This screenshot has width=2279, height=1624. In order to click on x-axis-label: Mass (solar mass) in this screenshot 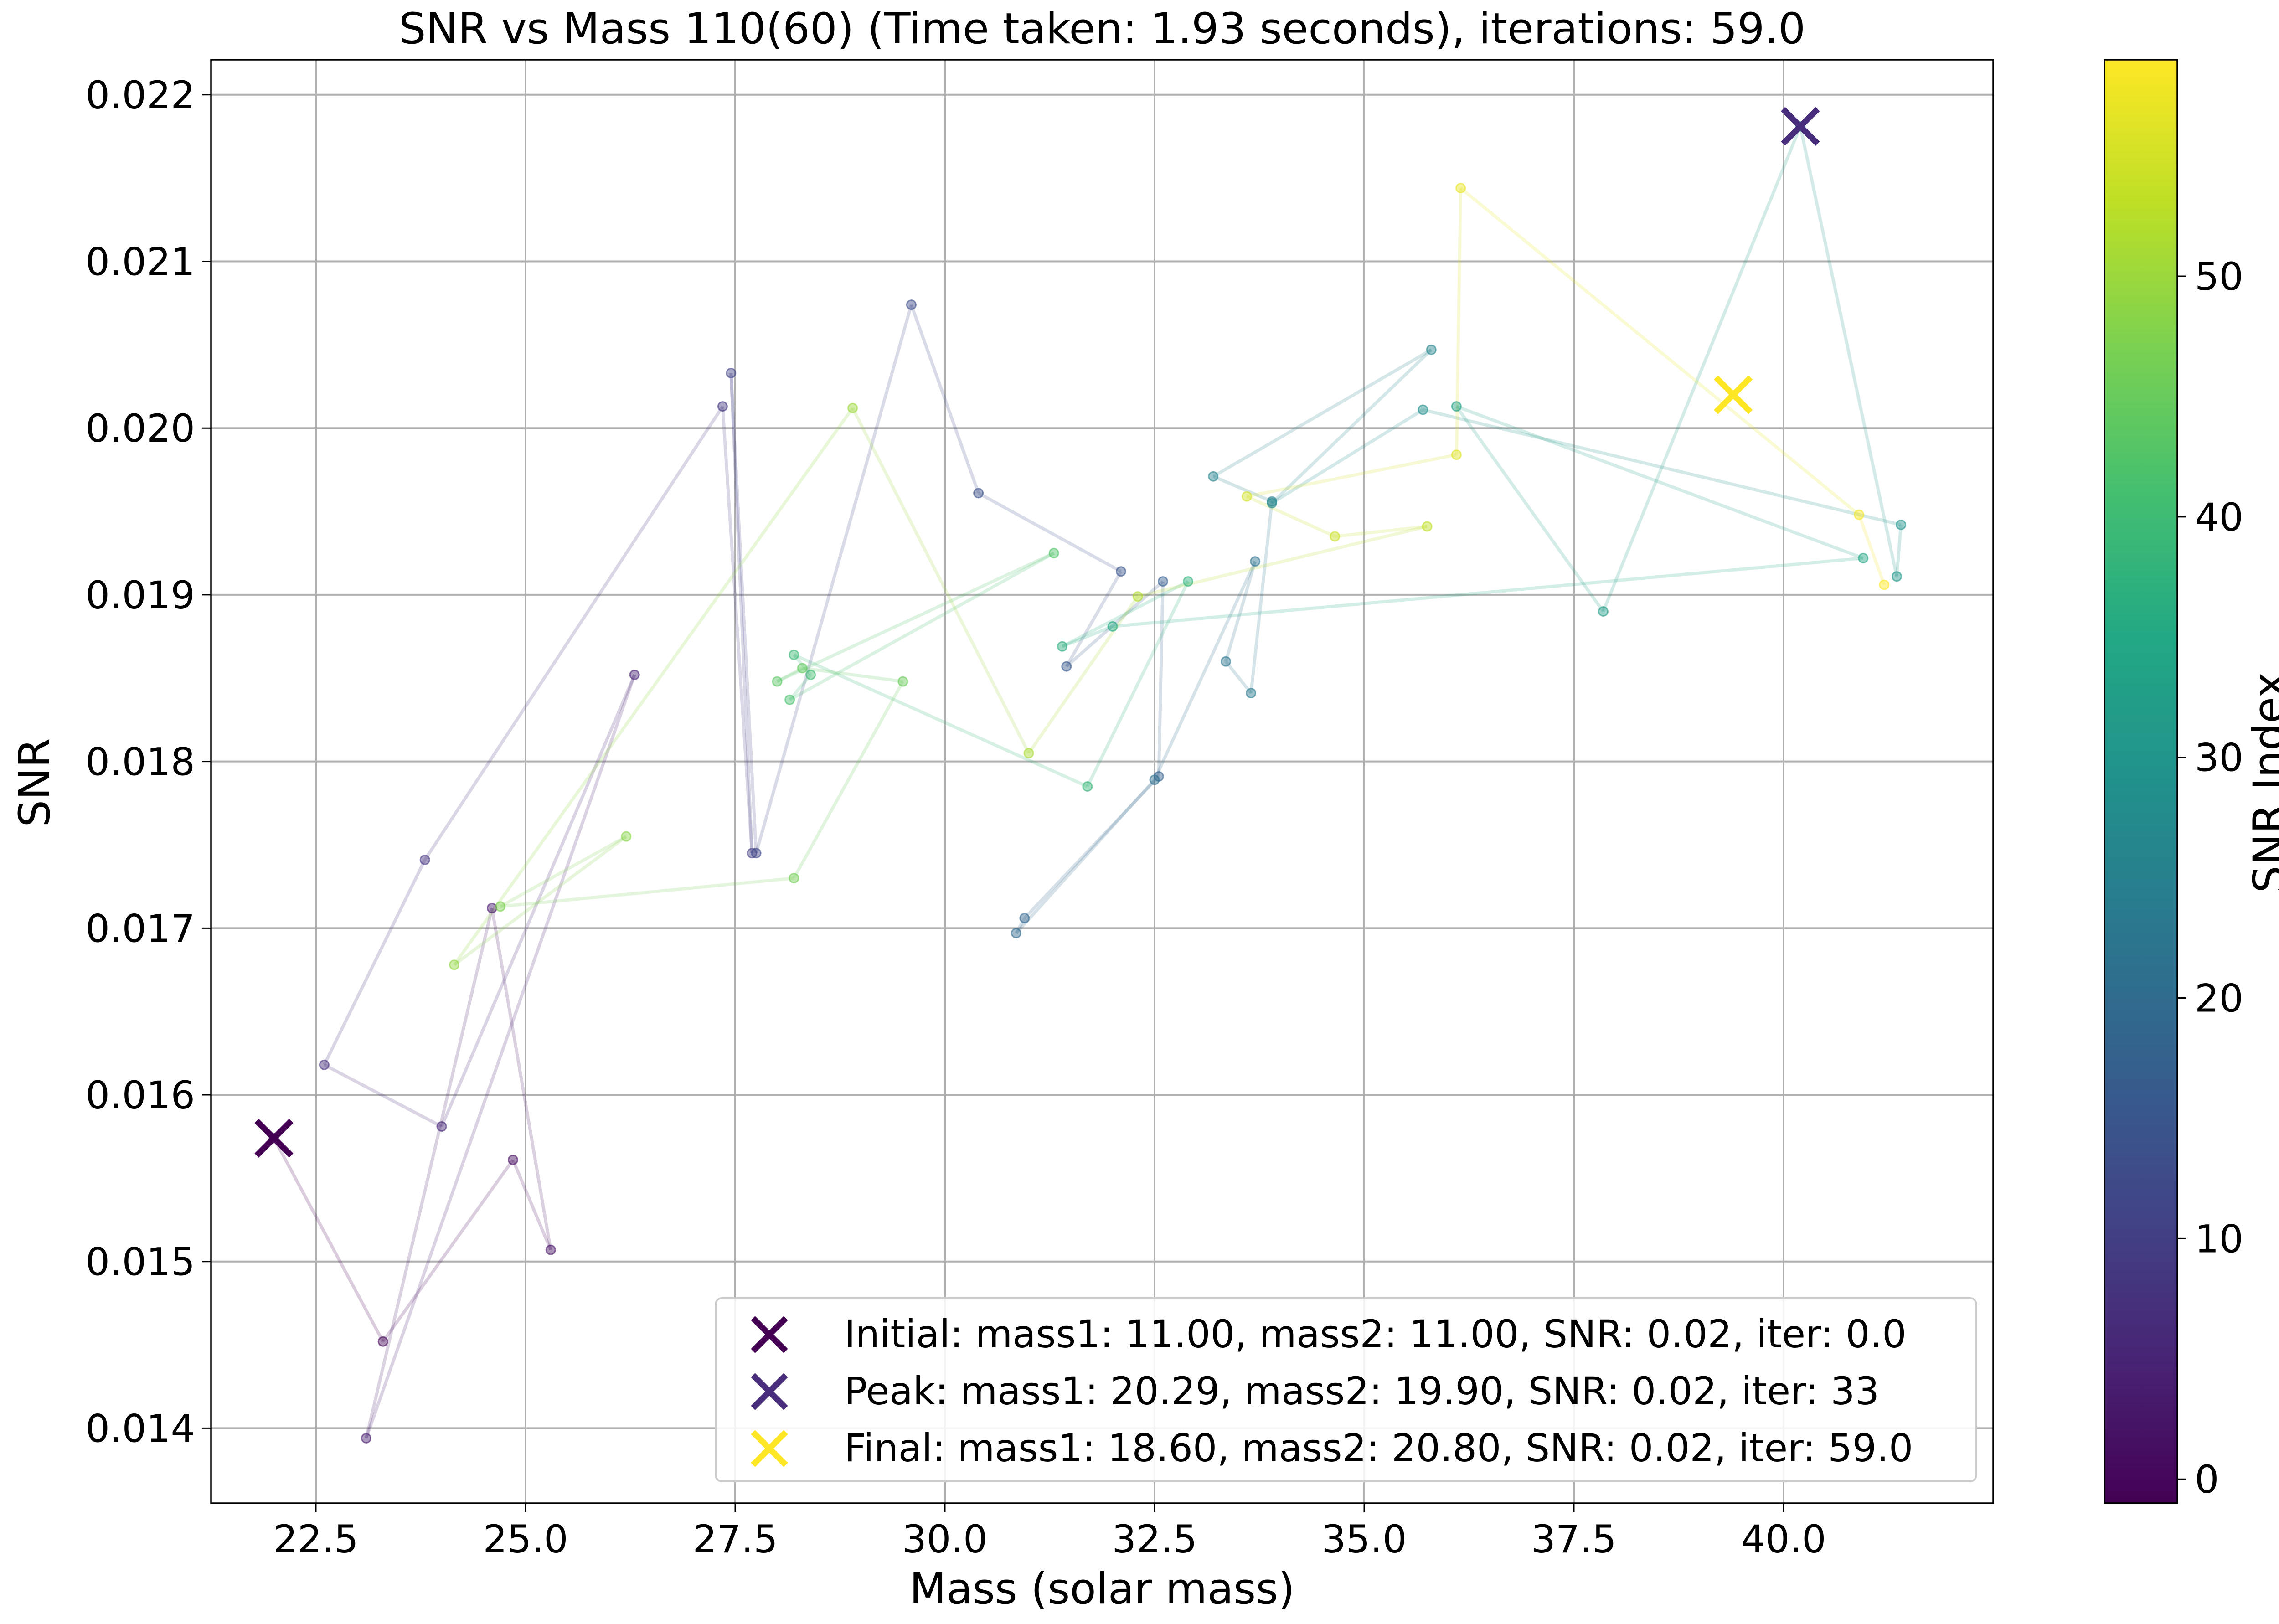, I will do `click(1102, 1589)`.